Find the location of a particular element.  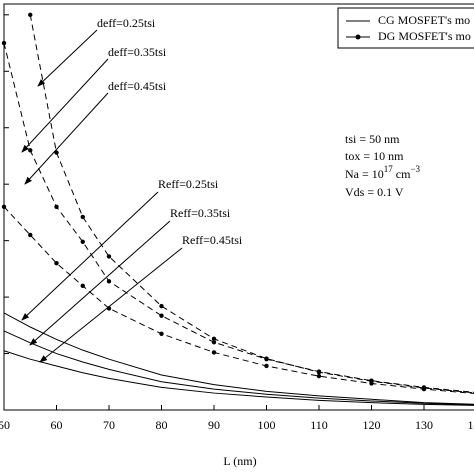

x-tick-label: 120 is located at coordinates (372, 425).